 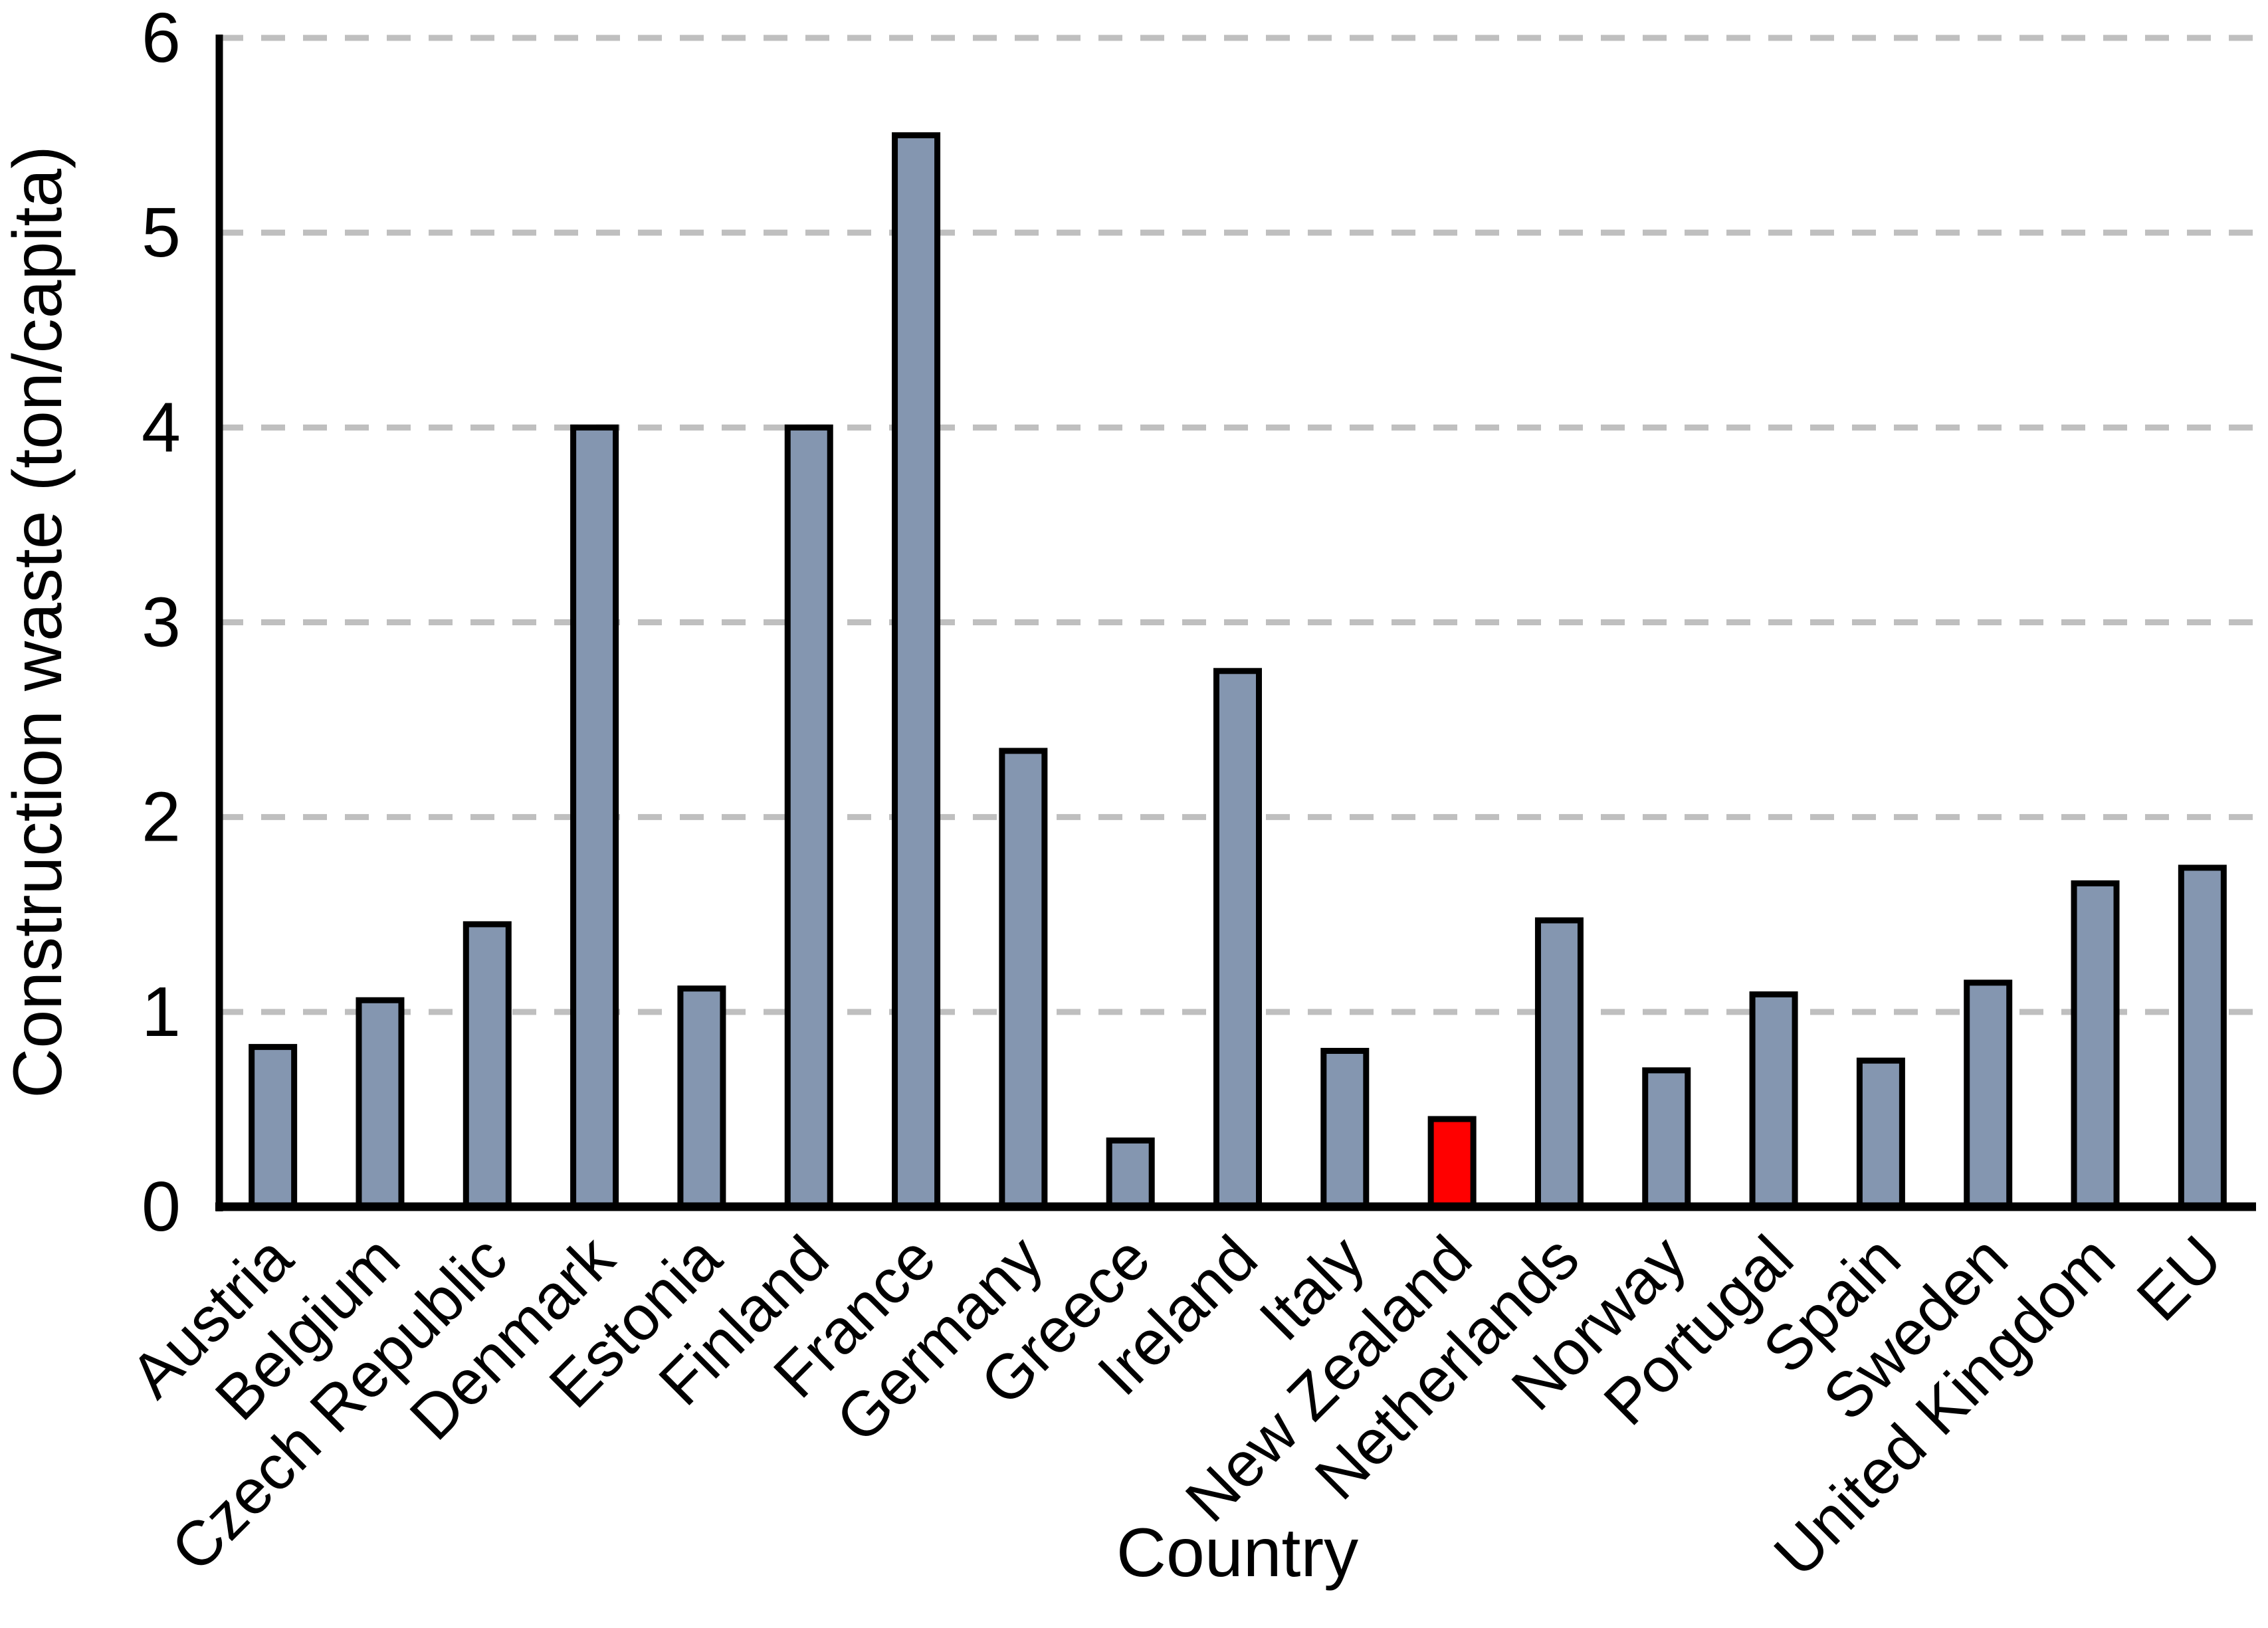 I want to click on bar-austria, so click(x=273, y=1127).